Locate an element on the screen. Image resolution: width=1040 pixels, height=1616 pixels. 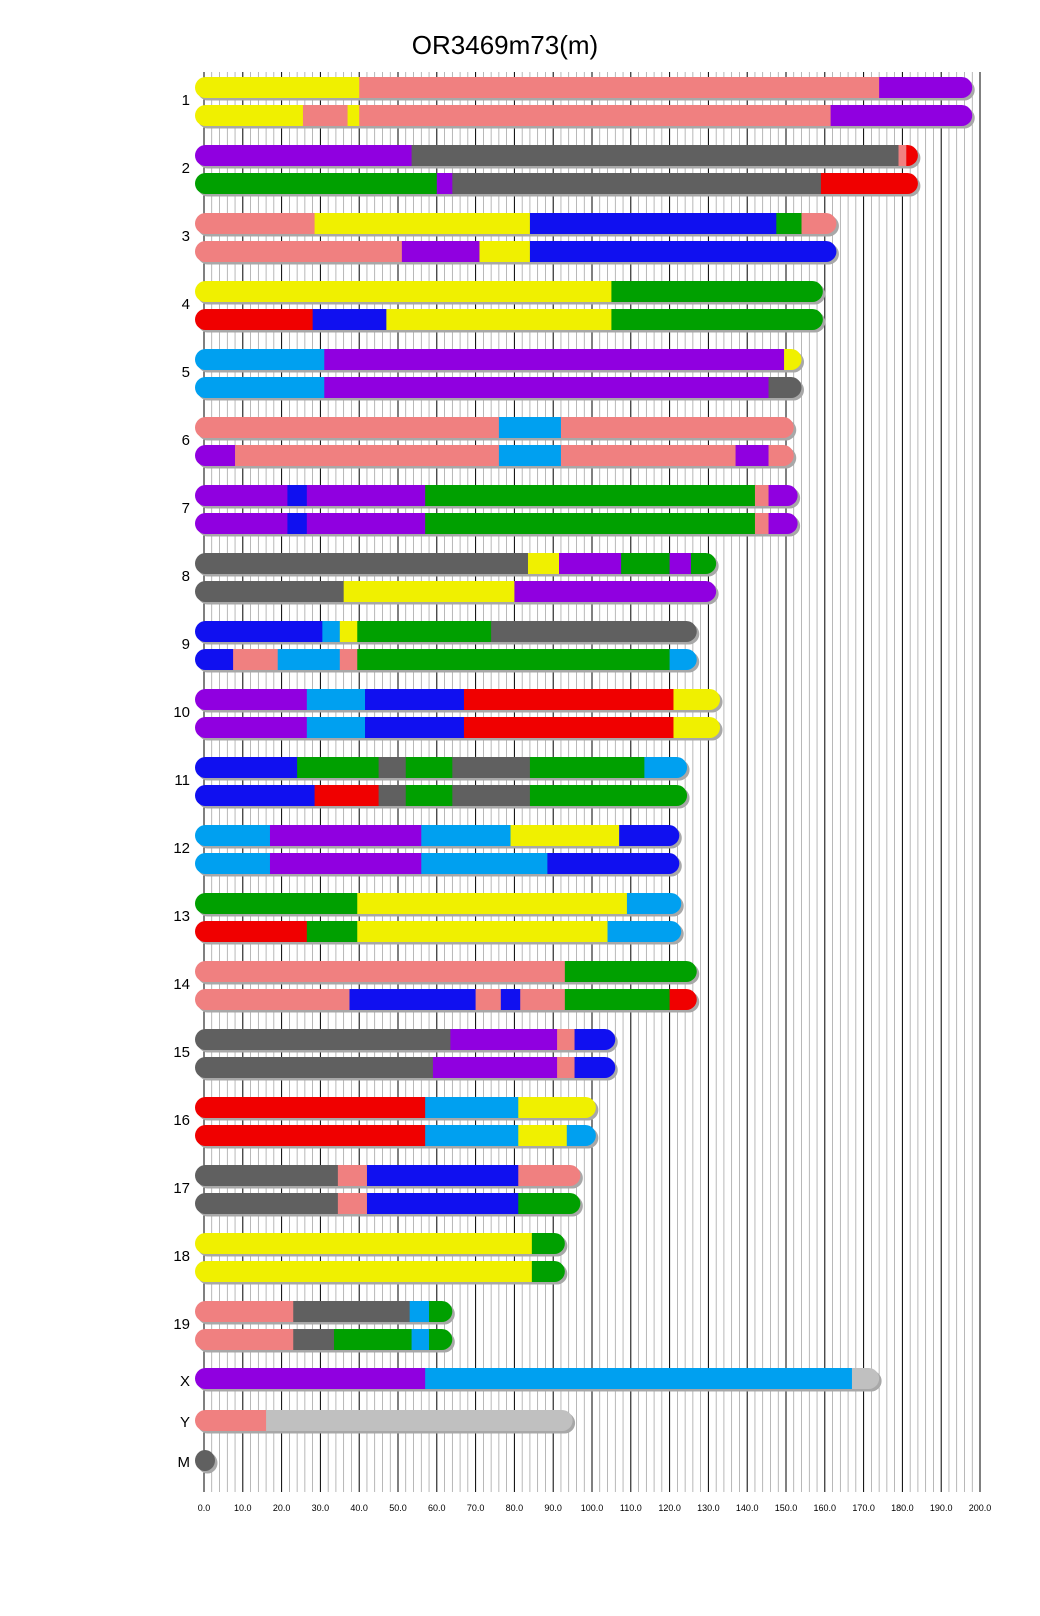
chromosome-label: 13 is located at coordinates (181, 916).